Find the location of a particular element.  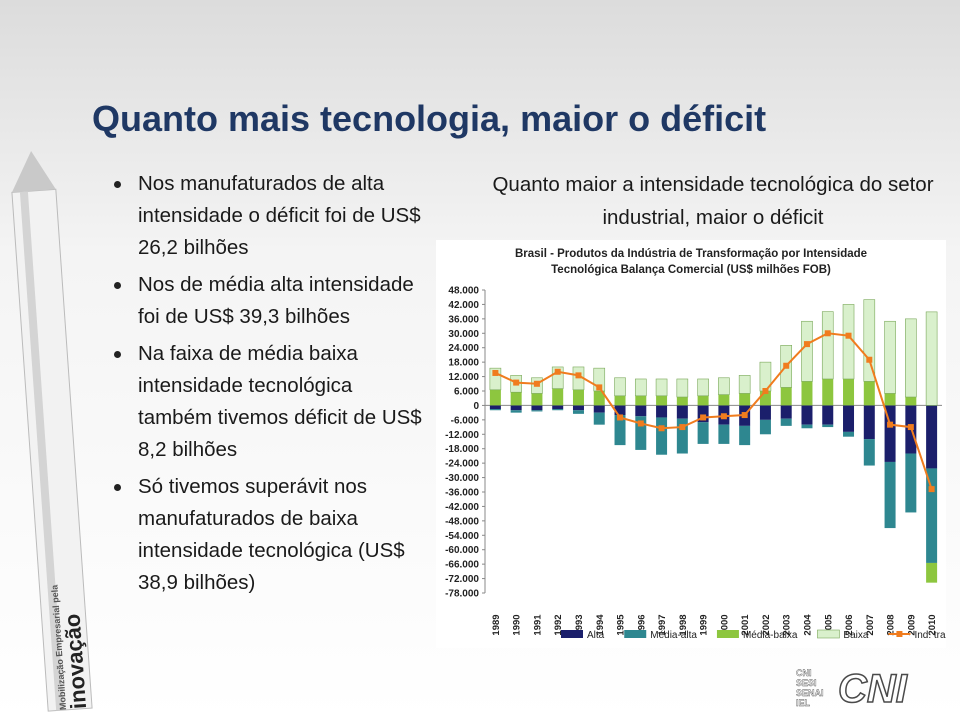

y-tick-label: -24.000 is located at coordinates (462, 464).